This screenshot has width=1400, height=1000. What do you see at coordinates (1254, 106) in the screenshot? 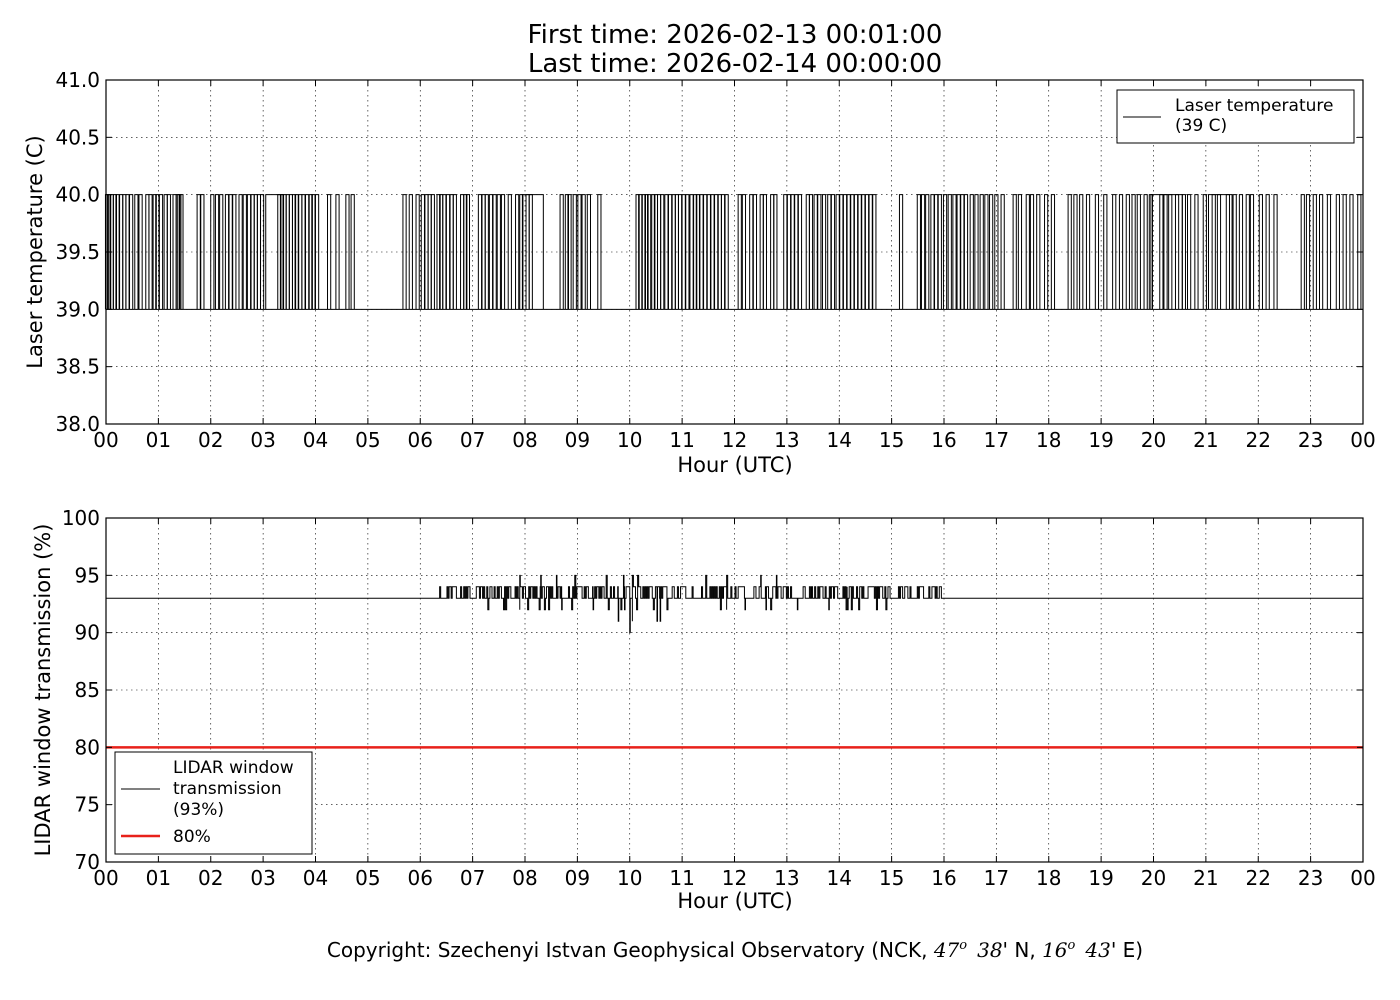
I see `legend-label-line1: Laser temperature` at bounding box center [1254, 106].